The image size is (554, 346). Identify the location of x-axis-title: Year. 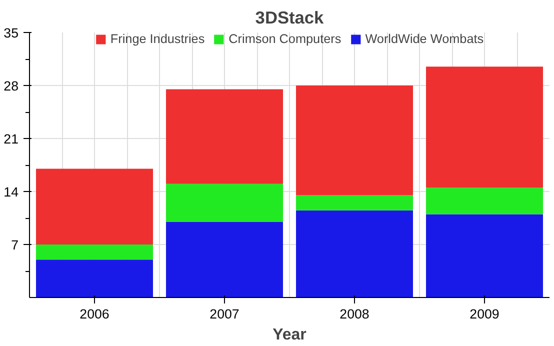
(289, 335).